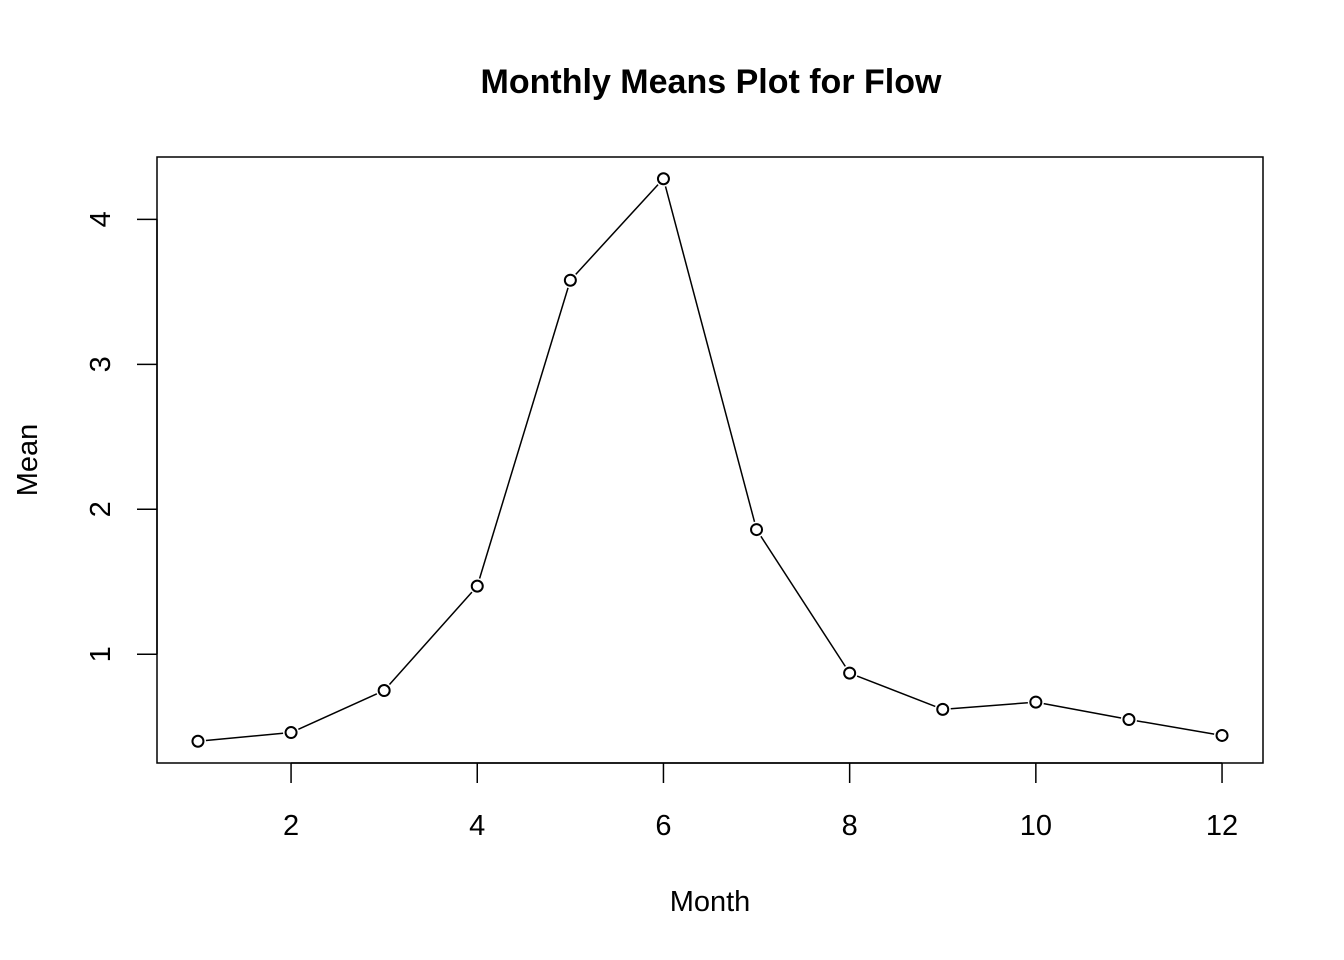 The height and width of the screenshot is (960, 1344). What do you see at coordinates (477, 826) in the screenshot?
I see `x-tick-label: 4` at bounding box center [477, 826].